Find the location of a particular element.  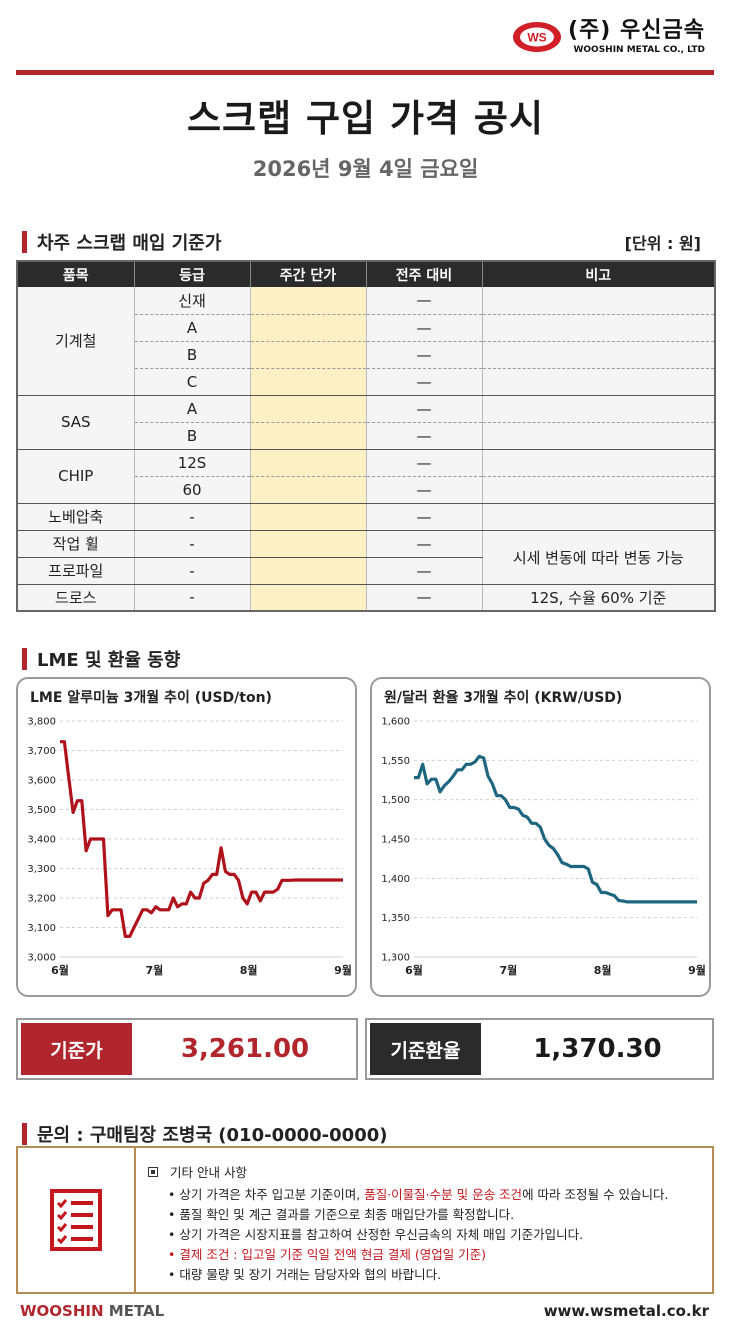

y-tick-label: 1,450 is located at coordinates (395, 840).